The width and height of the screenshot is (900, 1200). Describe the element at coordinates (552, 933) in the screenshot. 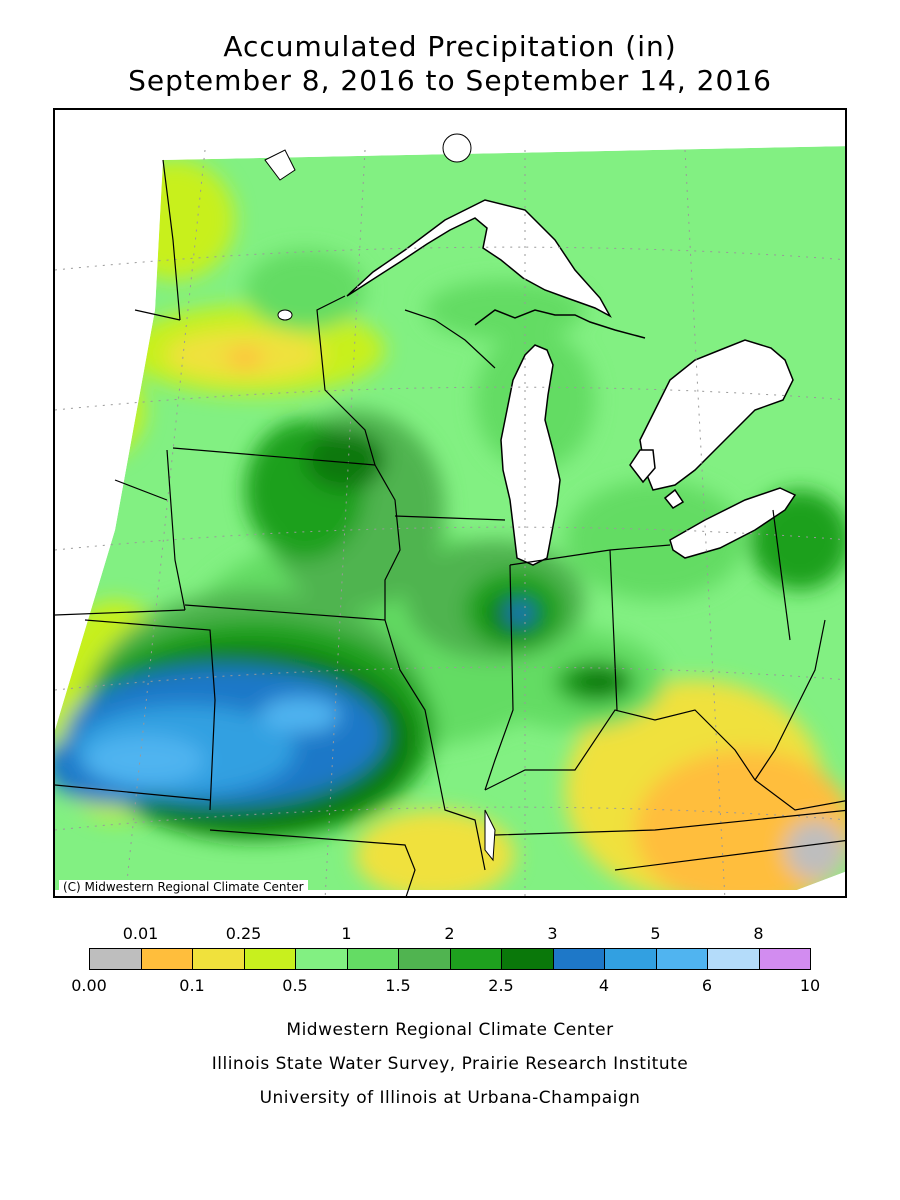

I see `legend-upper-label: 3` at that location.